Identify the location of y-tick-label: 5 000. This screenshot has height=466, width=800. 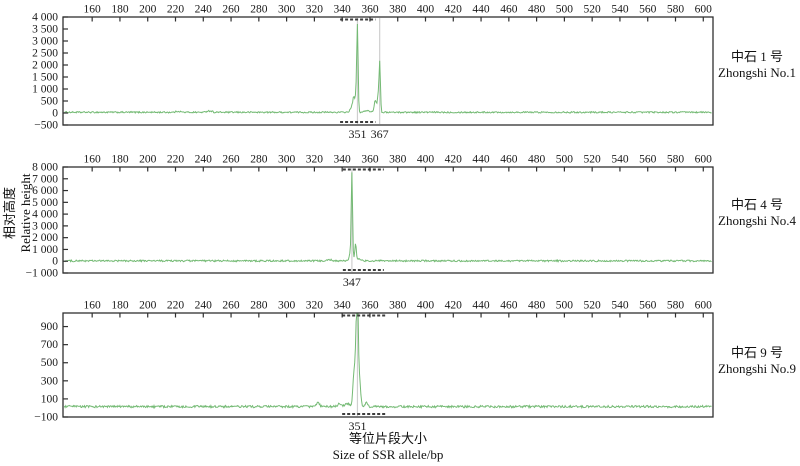
(45, 203).